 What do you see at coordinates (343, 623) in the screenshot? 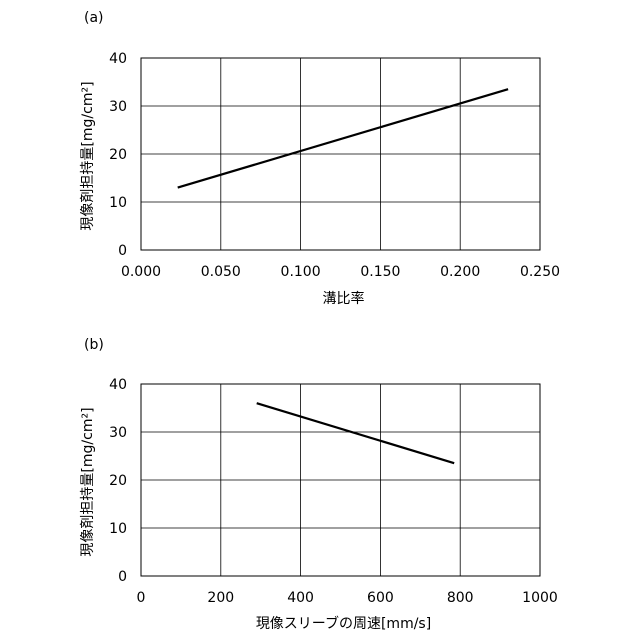
I see `x-axis-label: 現像スリーブの周速[mm/s]` at bounding box center [343, 623].